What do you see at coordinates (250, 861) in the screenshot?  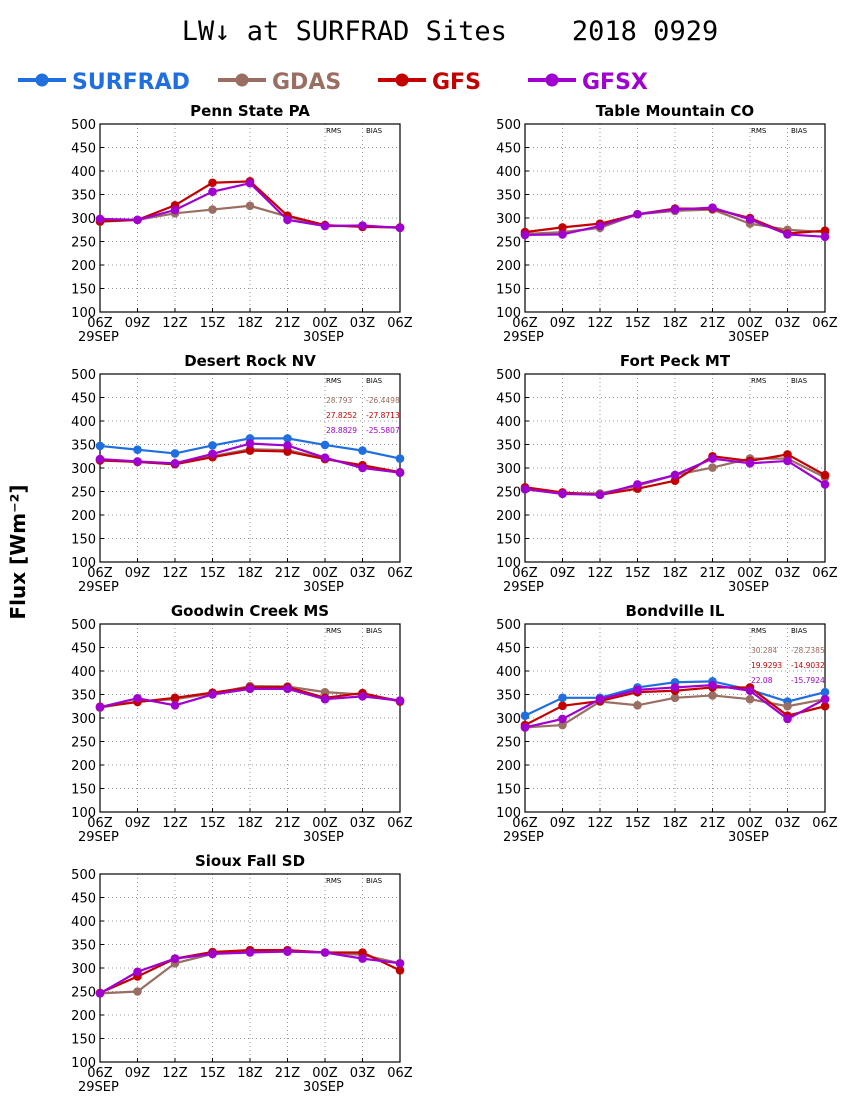 I see `panel-title: Sioux Fall SD` at bounding box center [250, 861].